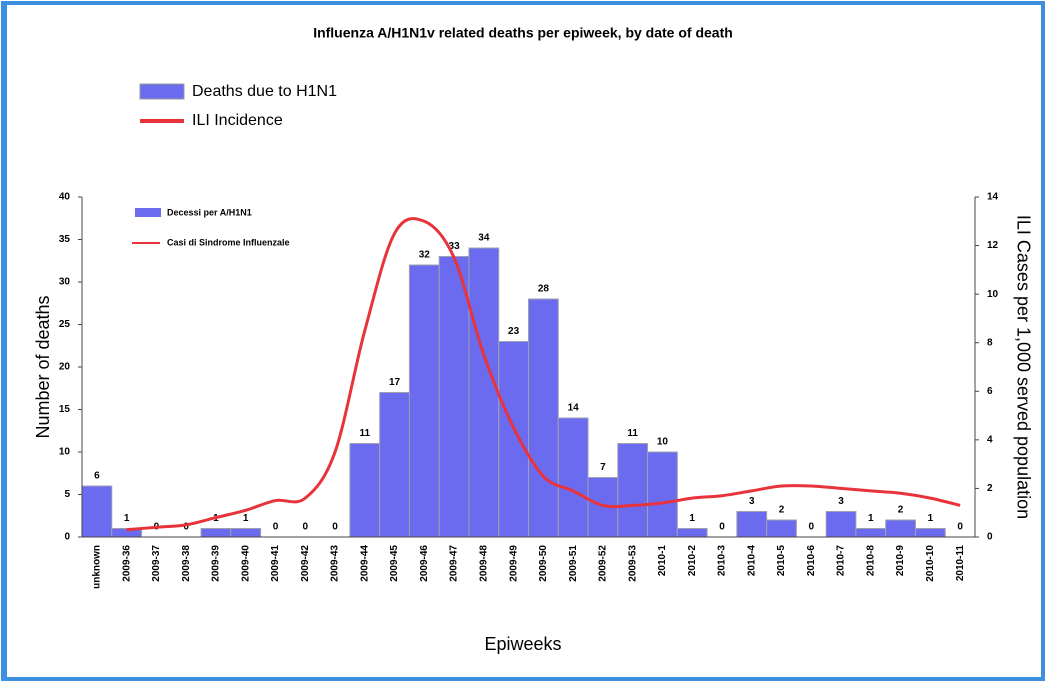 The width and height of the screenshot is (1046, 687). Describe the element at coordinates (65, 367) in the screenshot. I see `y-tick-label: 20` at that location.